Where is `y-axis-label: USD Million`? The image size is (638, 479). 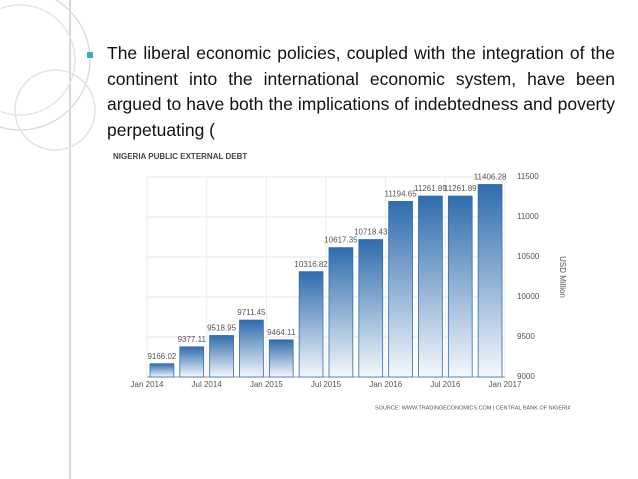
y-axis-label: USD Million is located at coordinates (562, 277).